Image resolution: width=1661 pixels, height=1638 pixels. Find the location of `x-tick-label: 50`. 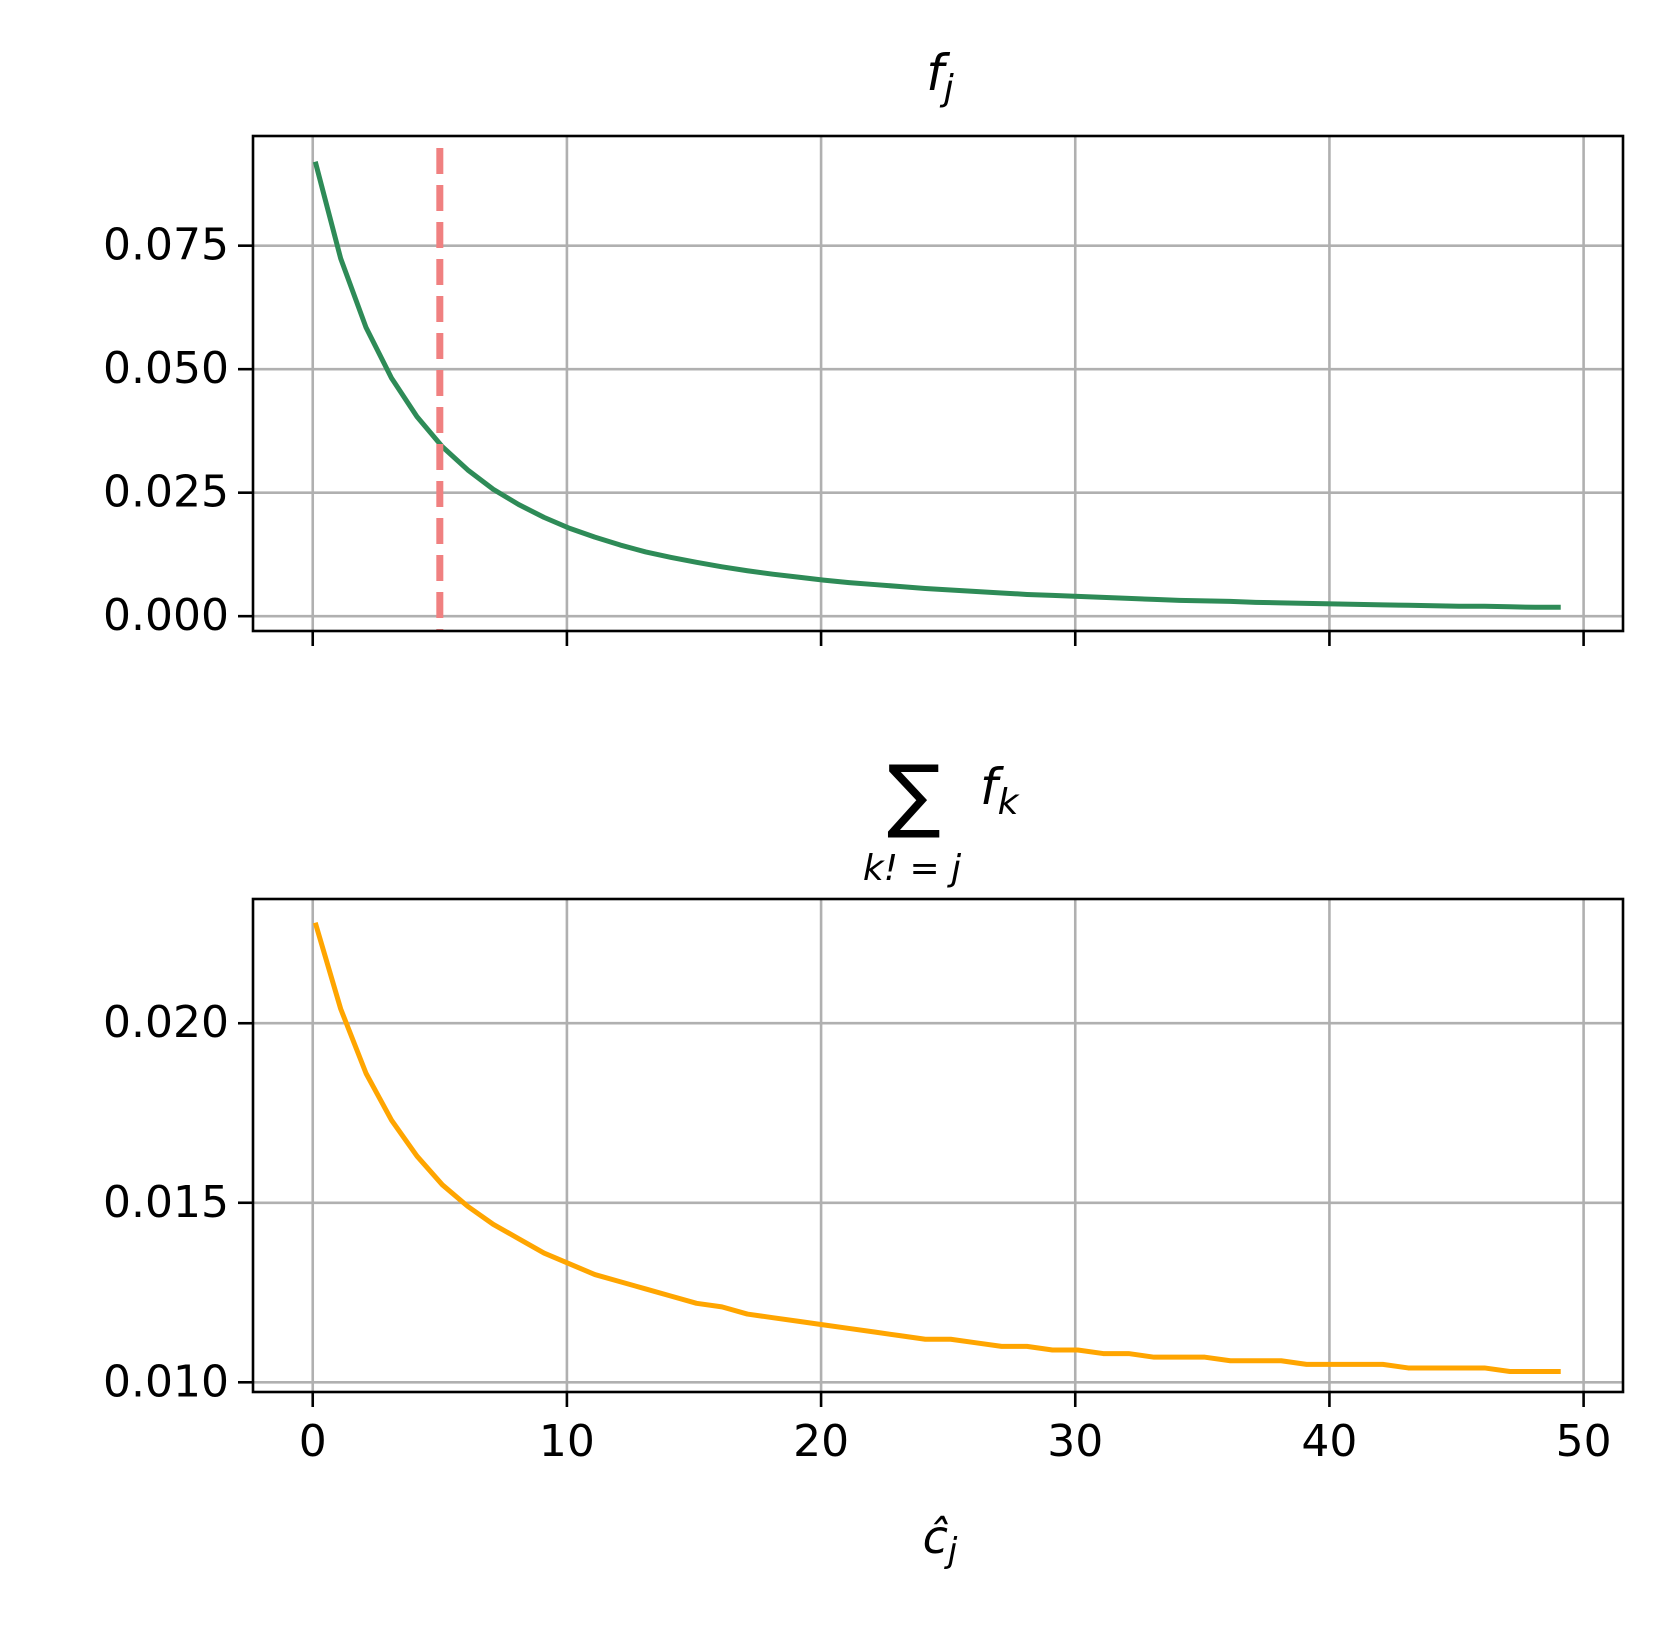

x-tick-label: 50 is located at coordinates (1584, 1441).